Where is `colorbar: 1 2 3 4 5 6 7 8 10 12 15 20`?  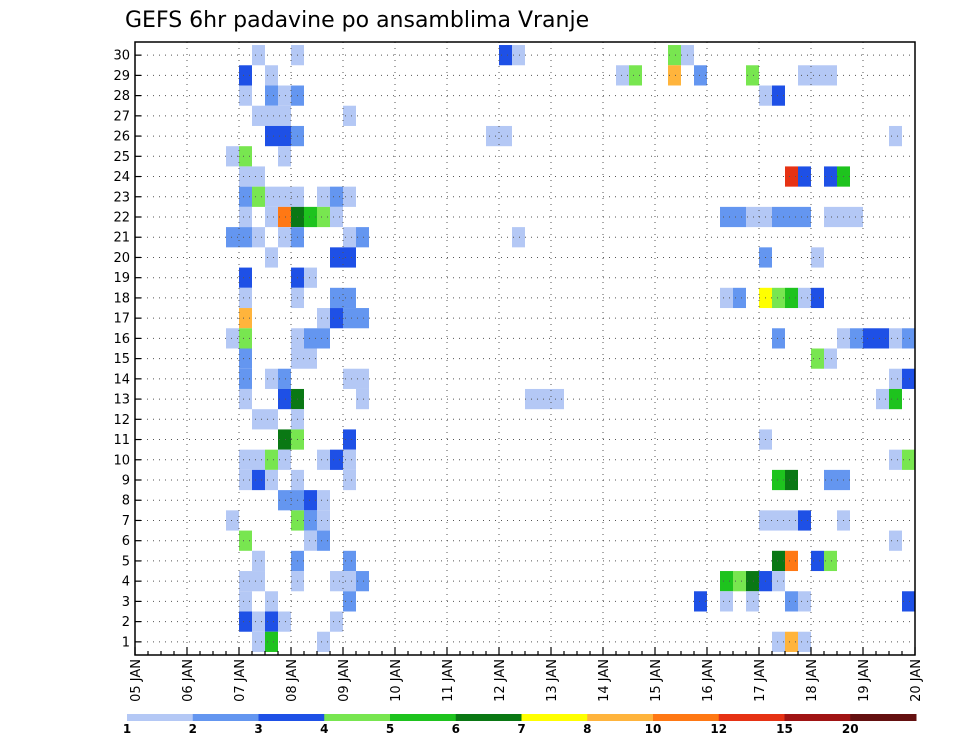
colorbar: 1 2 3 4 5 6 7 8 10 12 15 20 is located at coordinates (520, 725).